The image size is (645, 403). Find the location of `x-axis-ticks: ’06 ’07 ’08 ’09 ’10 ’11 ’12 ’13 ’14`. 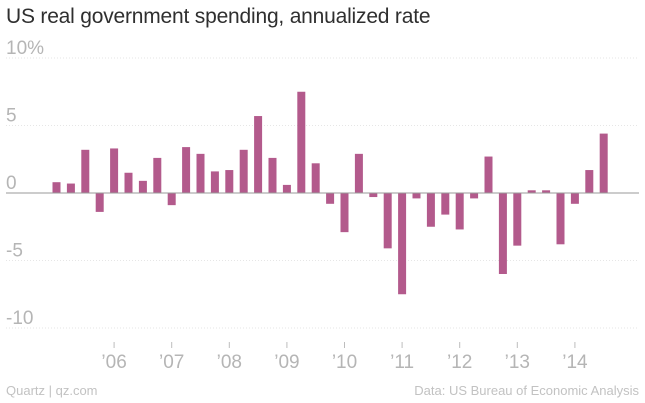

x-axis-ticks: ’06 ’07 ’08 ’09 ’10 ’11 ’12 ’13 ’14 is located at coordinates (344, 357).